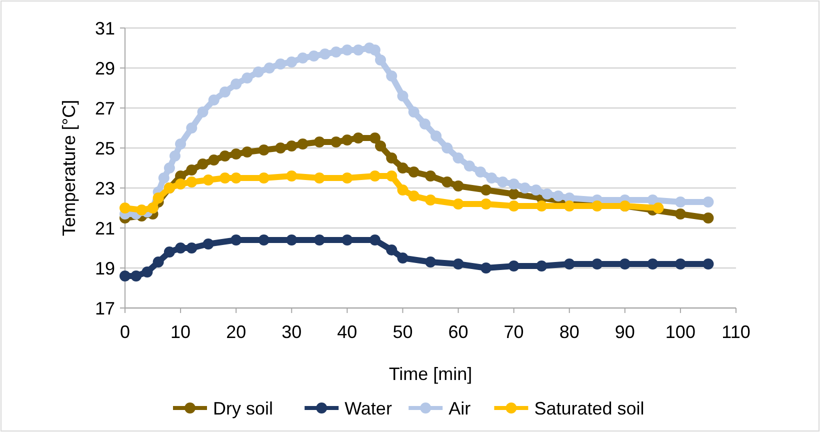 The image size is (820, 432). I want to click on y-axis-title: Temperature [°C], so click(69, 168).